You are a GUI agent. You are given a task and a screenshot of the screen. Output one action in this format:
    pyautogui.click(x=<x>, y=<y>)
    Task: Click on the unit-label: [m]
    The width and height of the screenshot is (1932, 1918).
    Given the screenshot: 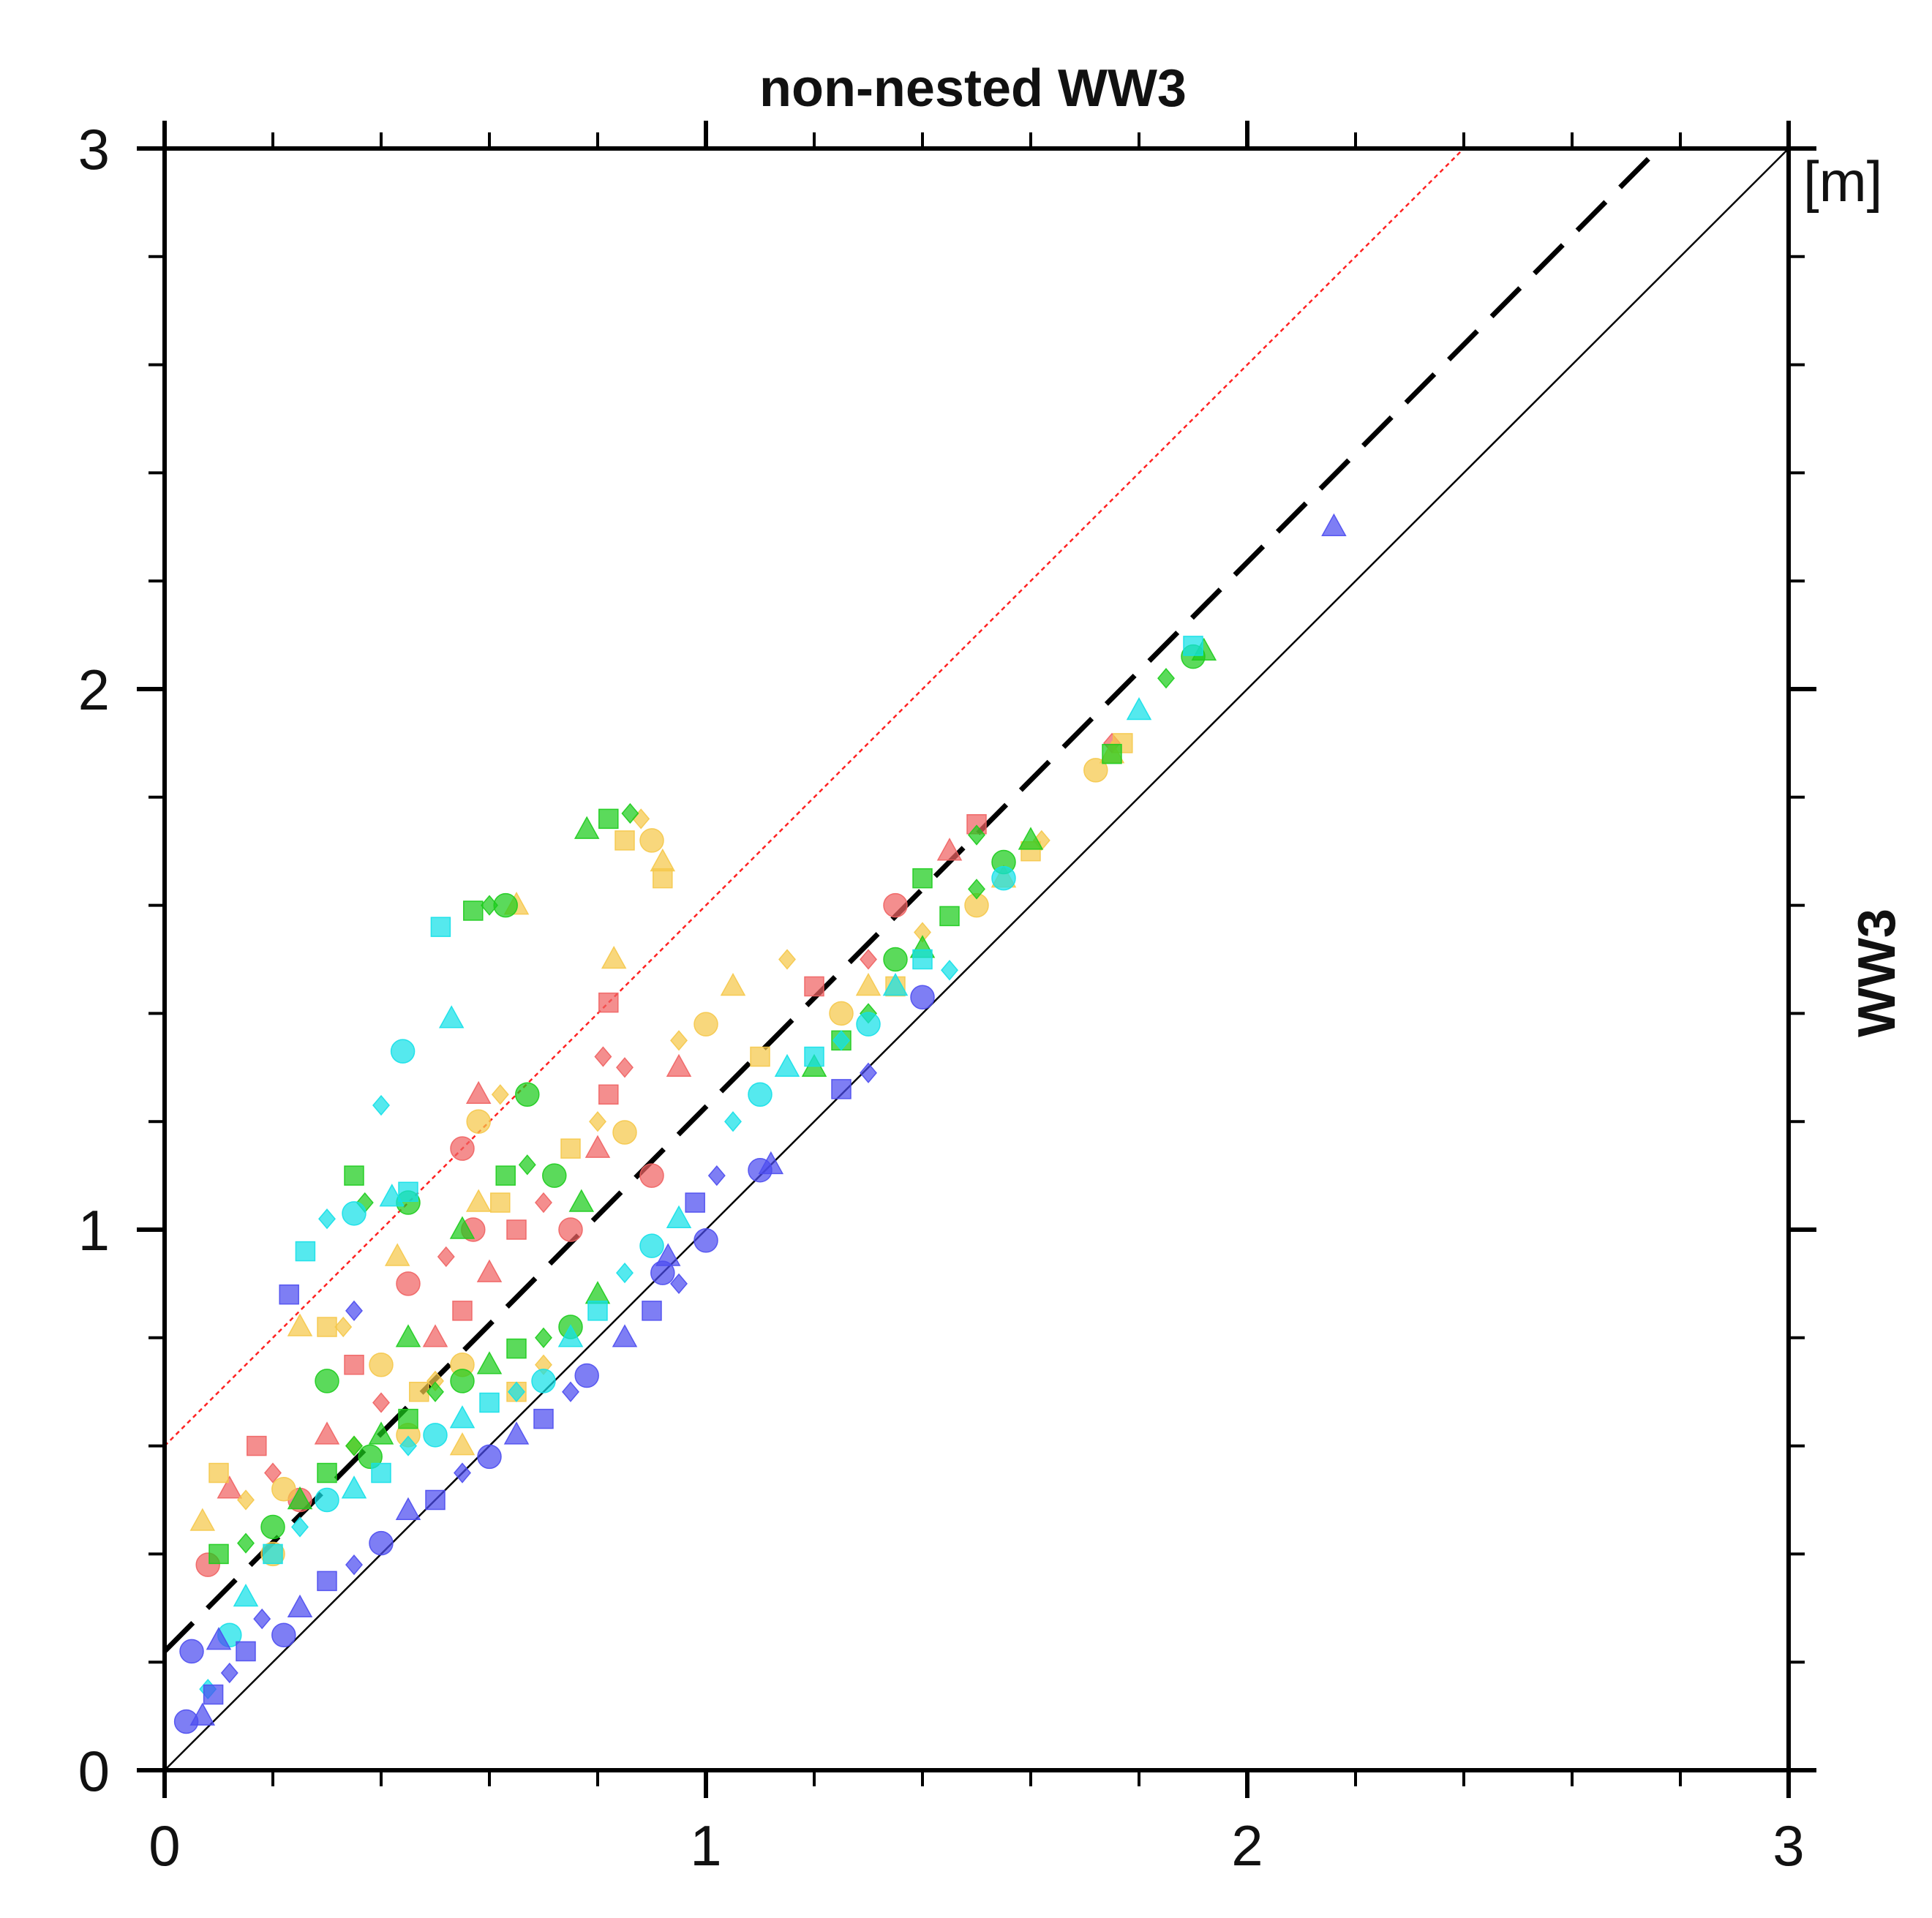 What is the action you would take?
    pyautogui.click(x=1842, y=181)
    